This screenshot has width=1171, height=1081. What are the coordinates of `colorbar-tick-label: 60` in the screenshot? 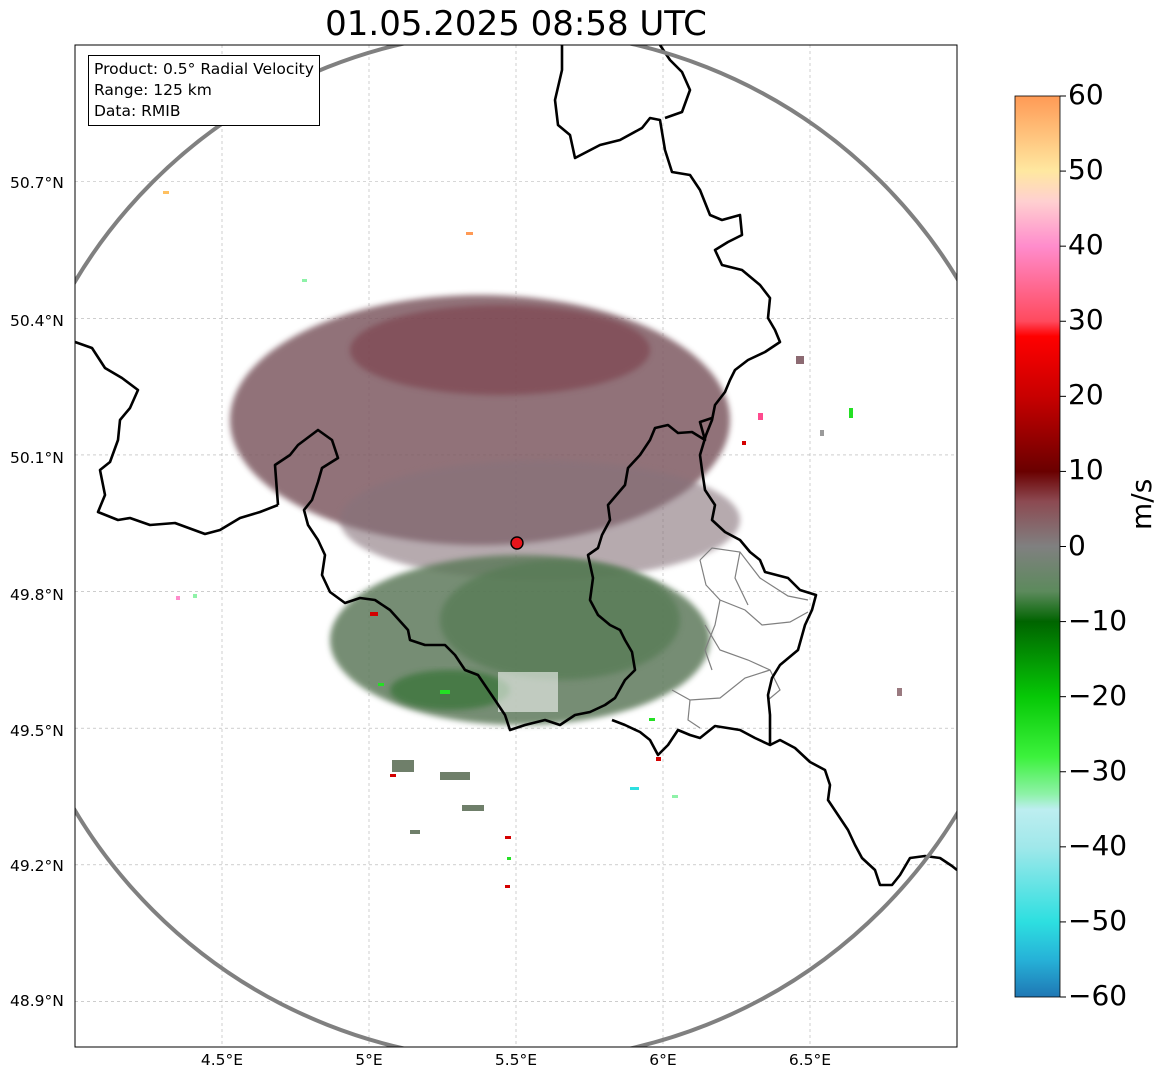 It's located at (1086, 94).